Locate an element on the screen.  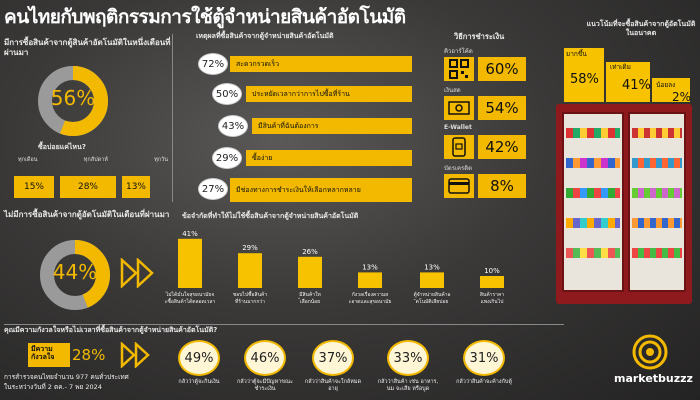
limits-bar-value: 10% is located at coordinates (492, 271).